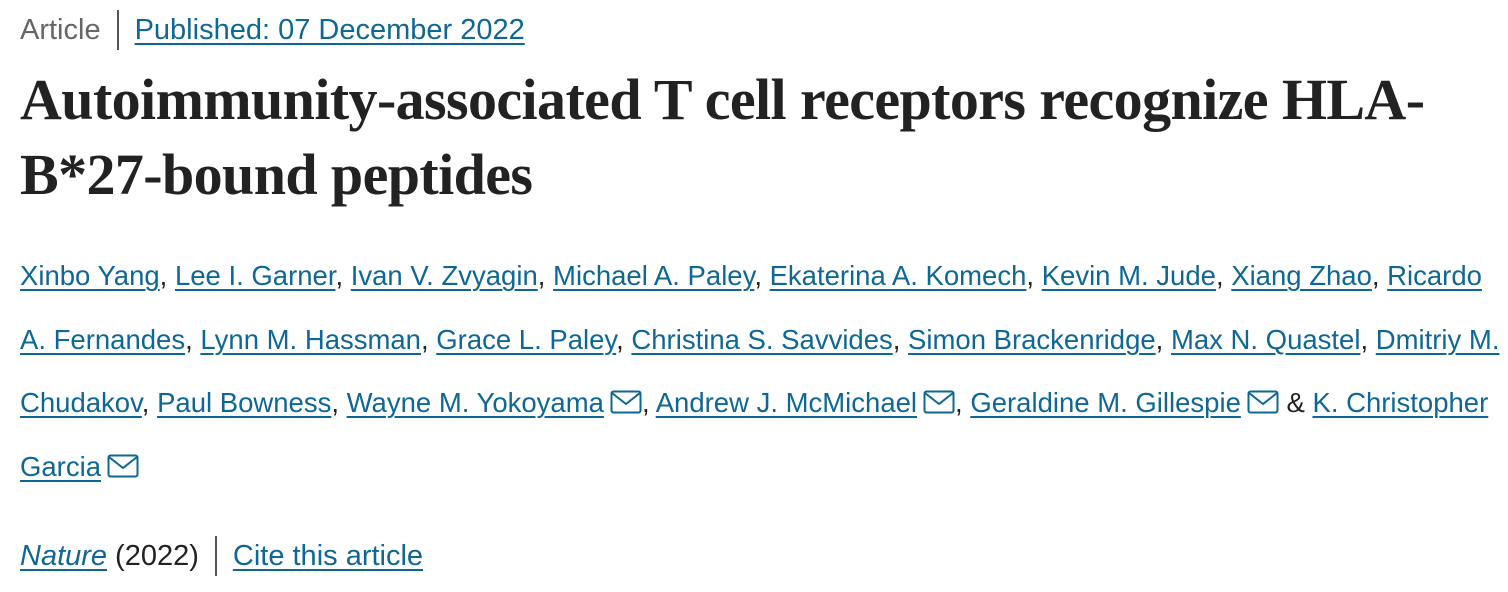 The height and width of the screenshot is (592, 1508). Describe the element at coordinates (444, 275) in the screenshot. I see `author-link: Ivan V. Zvyagin` at that location.